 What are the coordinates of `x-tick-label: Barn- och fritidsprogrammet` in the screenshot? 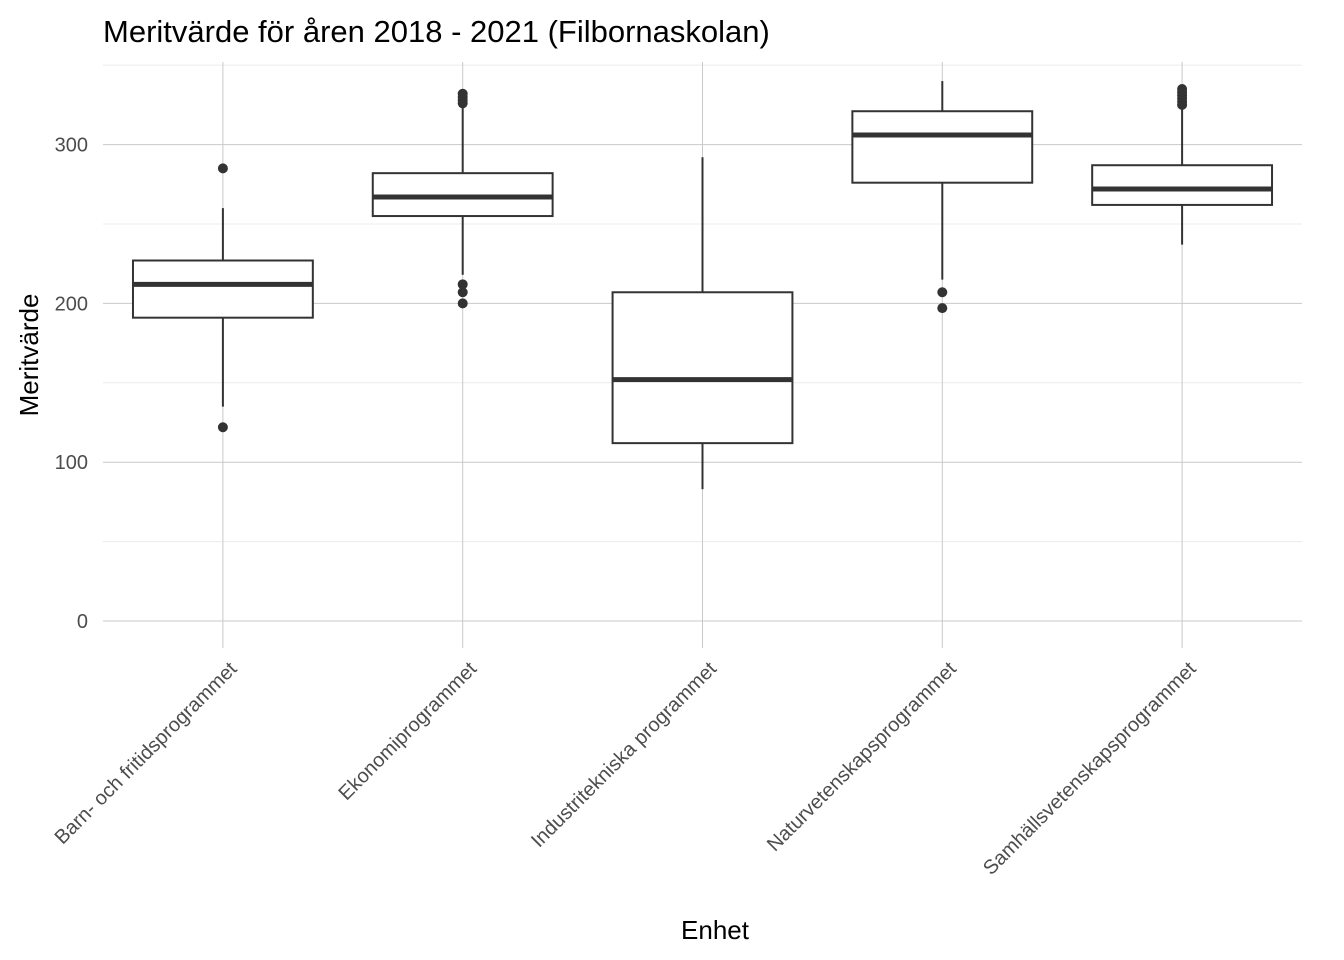 It's located at (146, 753).